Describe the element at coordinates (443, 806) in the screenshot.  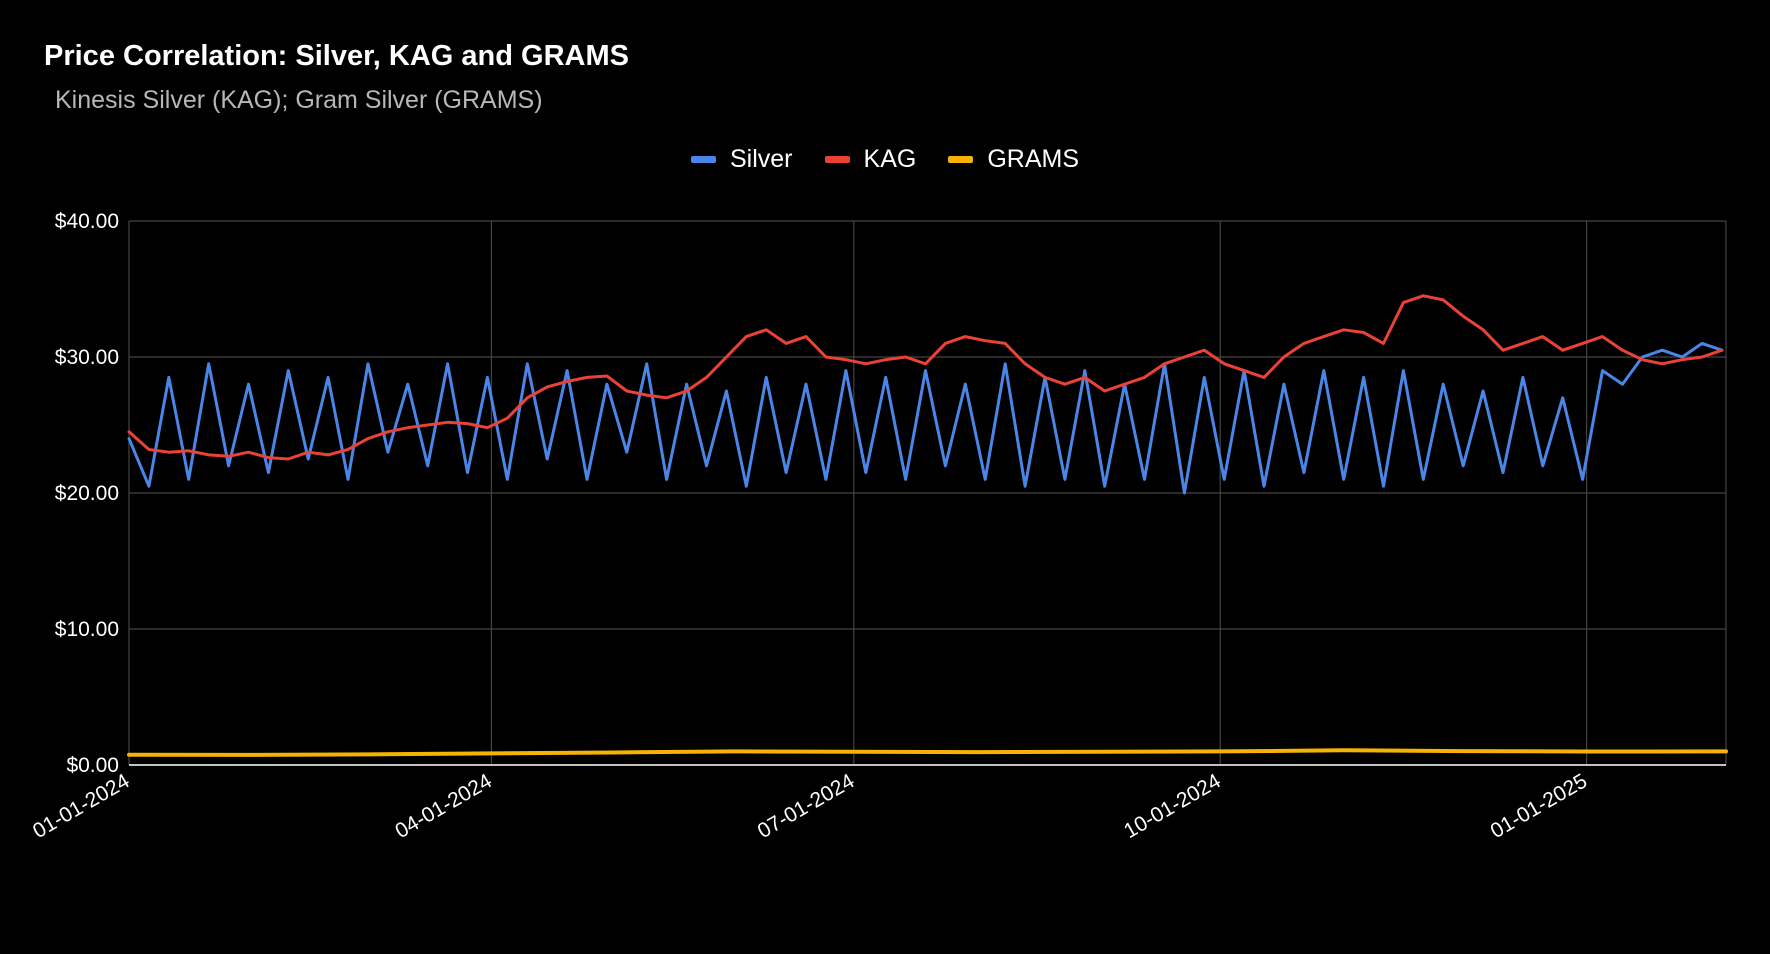
I see `x-tick-label: 04-01-2024` at that location.